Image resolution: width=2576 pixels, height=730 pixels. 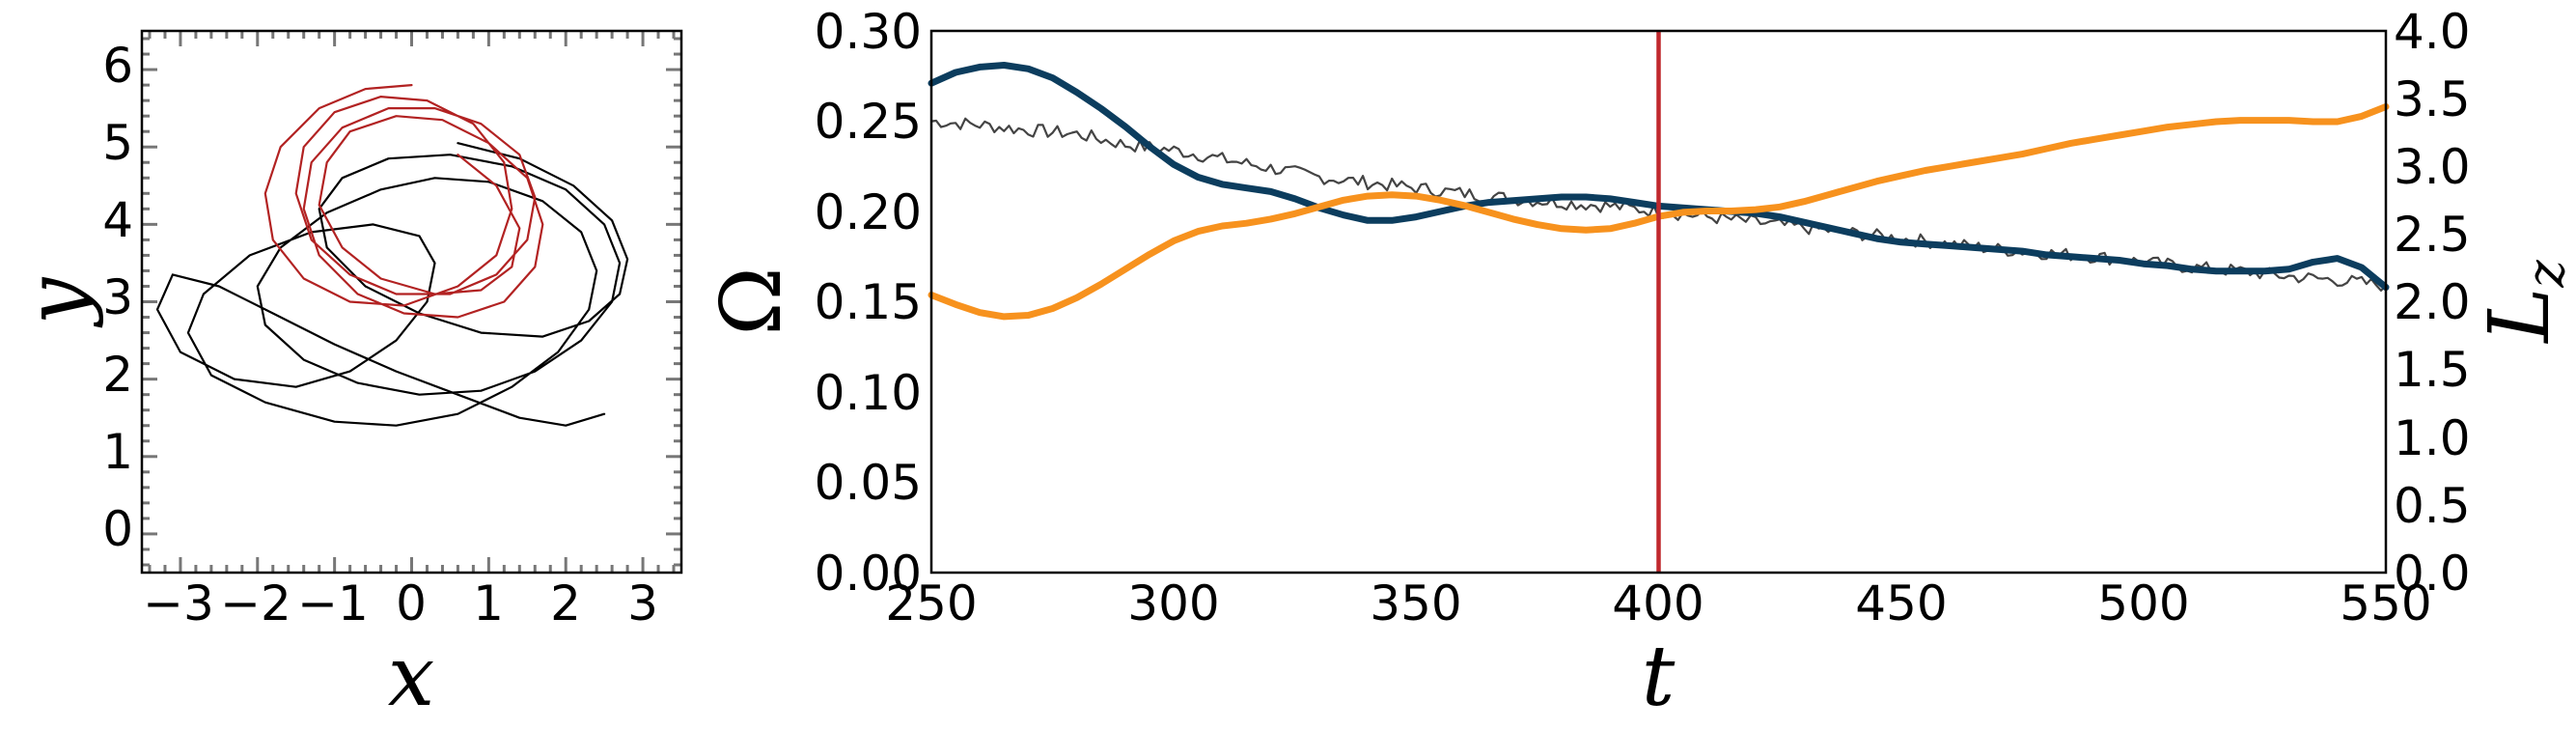 I want to click on x-tick-label: −1, so click(x=333, y=604).